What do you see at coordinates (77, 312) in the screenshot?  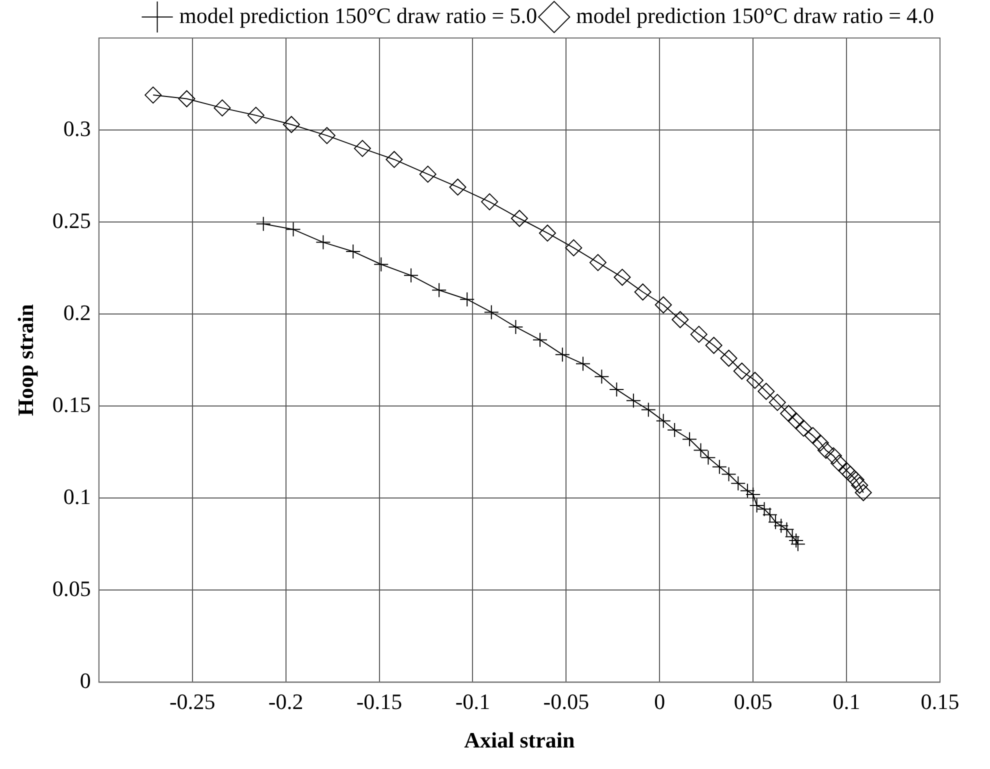 I see `y-tick-label: 0.2` at bounding box center [77, 312].